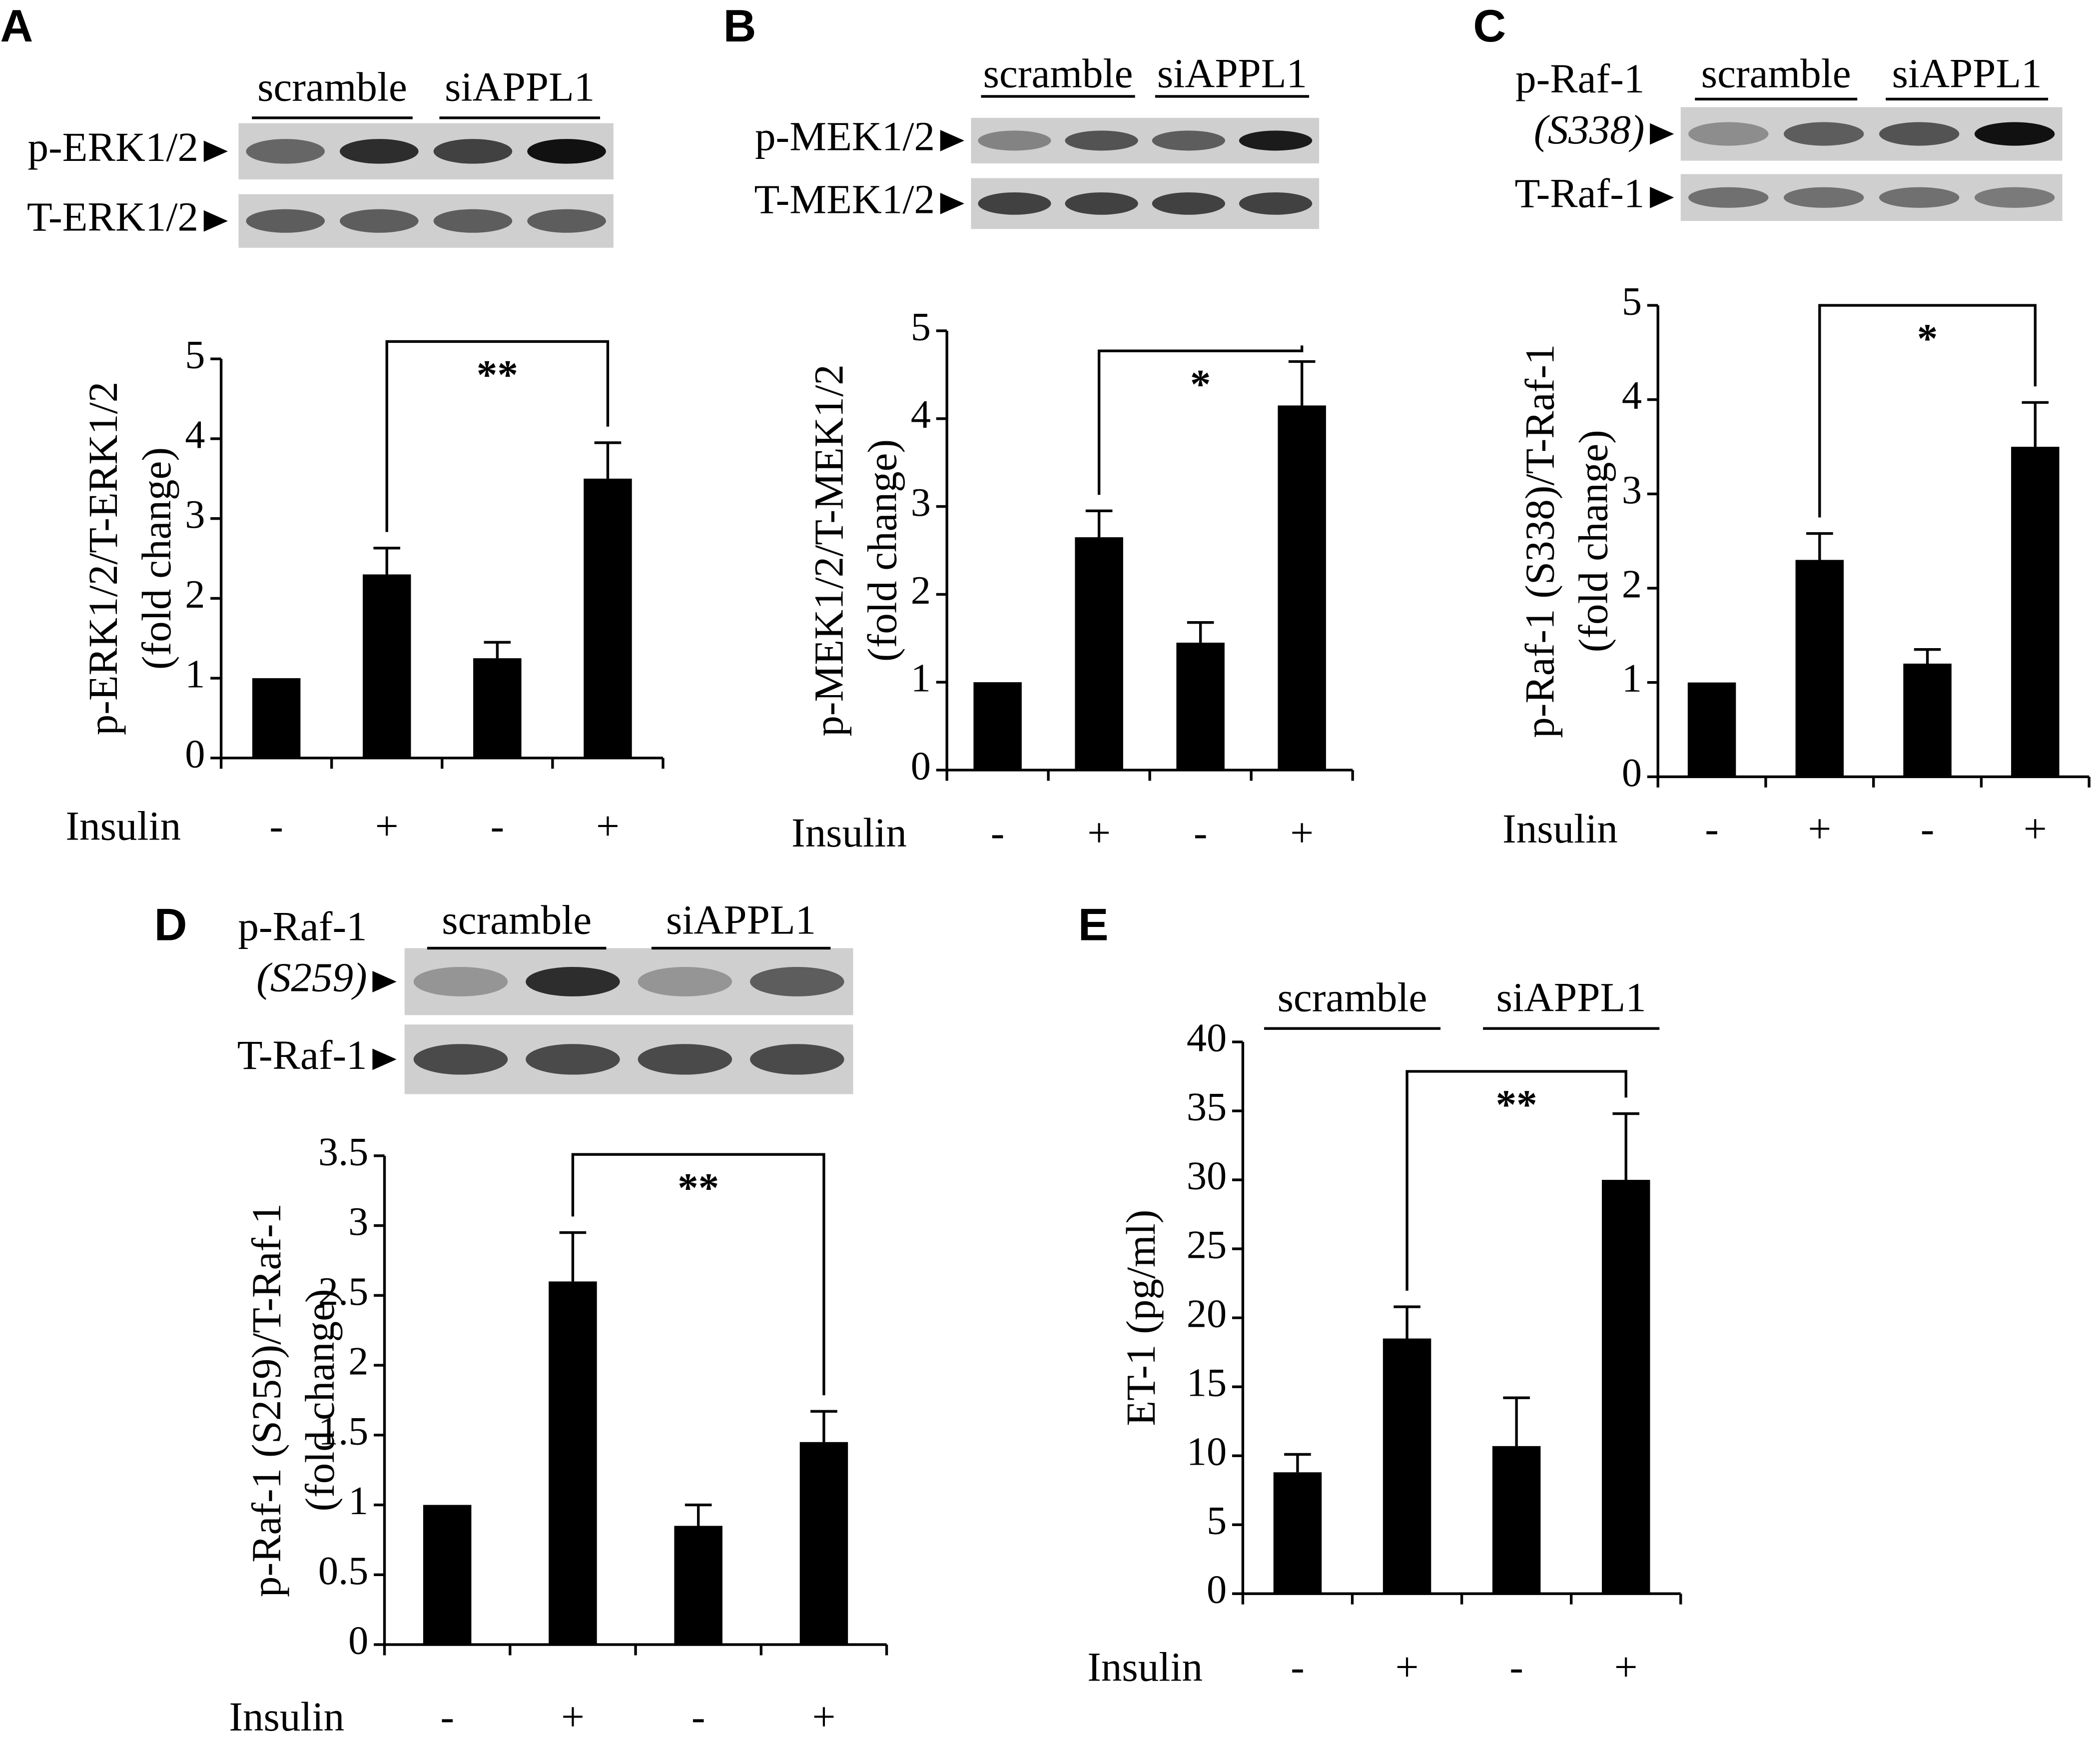  Describe the element at coordinates (170, 924) in the screenshot. I see `panel-letter: D` at that location.